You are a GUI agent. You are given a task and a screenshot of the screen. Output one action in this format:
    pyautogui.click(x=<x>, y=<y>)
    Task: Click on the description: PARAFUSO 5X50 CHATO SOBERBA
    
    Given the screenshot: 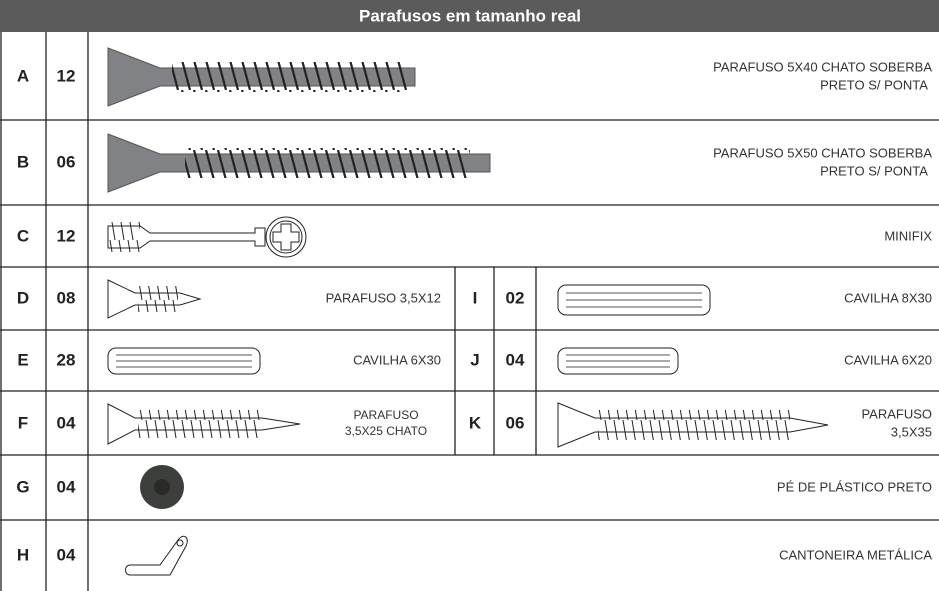 What is the action you would take?
    pyautogui.click(x=822, y=152)
    